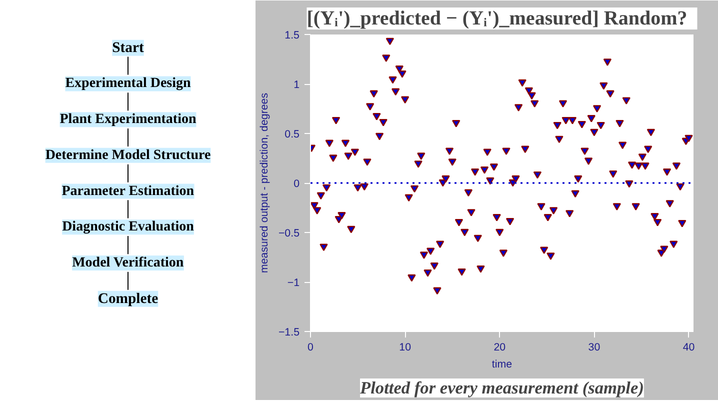 The height and width of the screenshot is (405, 718). I want to click on y-tick-label: 0, so click(297, 184).